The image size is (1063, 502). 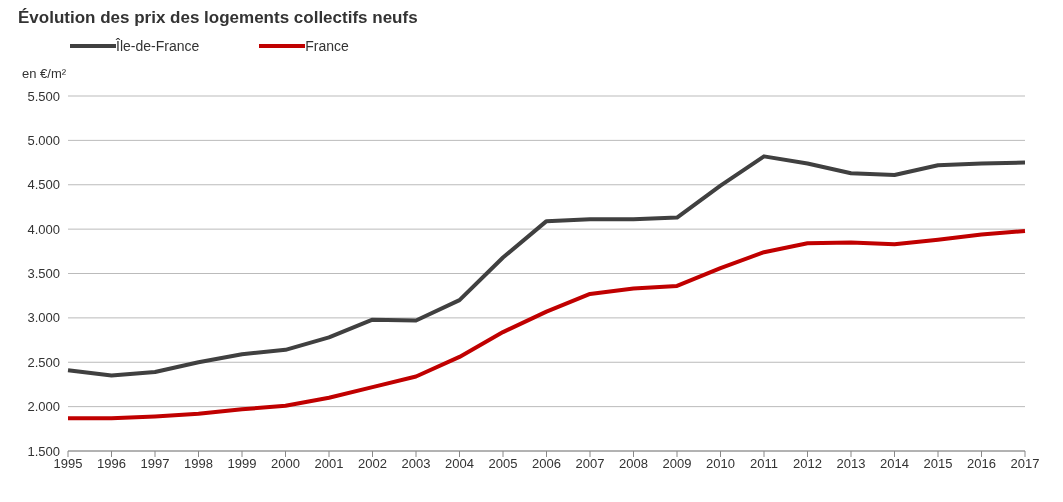 What do you see at coordinates (851, 464) in the screenshot?
I see `x-tick-label: 2013` at bounding box center [851, 464].